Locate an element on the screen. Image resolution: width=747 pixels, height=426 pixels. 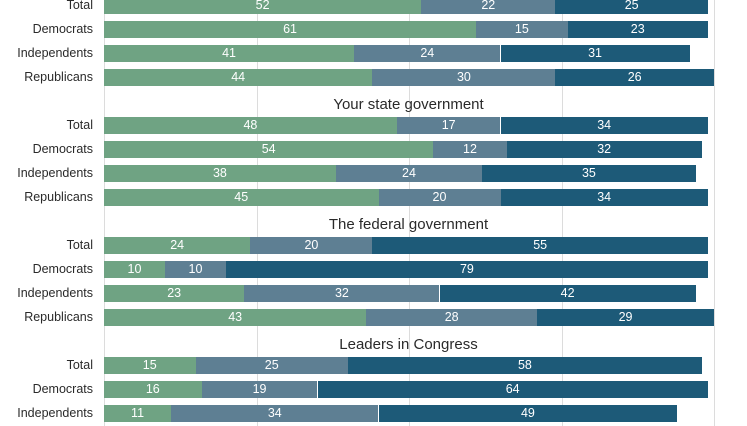
data-label: 48 is located at coordinates (250, 125).